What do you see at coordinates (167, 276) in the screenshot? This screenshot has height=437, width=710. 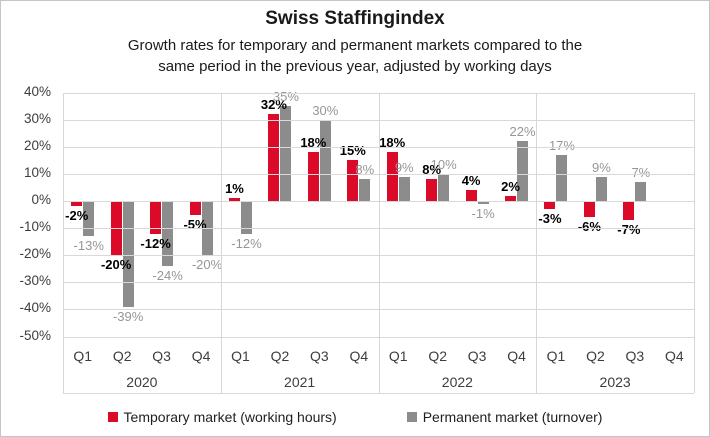 I see `data-label-permanent: -24%` at bounding box center [167, 276].